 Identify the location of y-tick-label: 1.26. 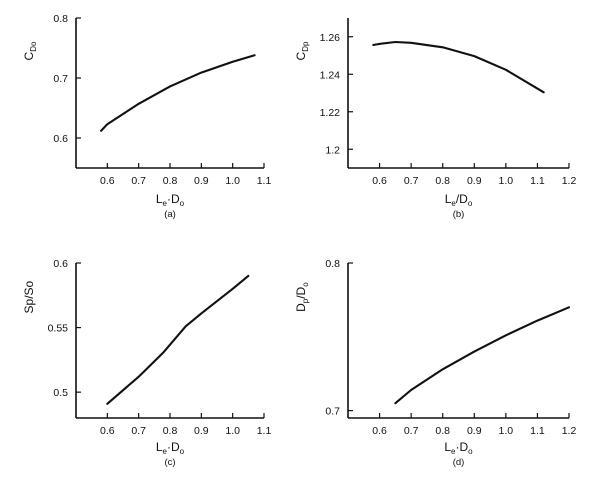
(330, 38).